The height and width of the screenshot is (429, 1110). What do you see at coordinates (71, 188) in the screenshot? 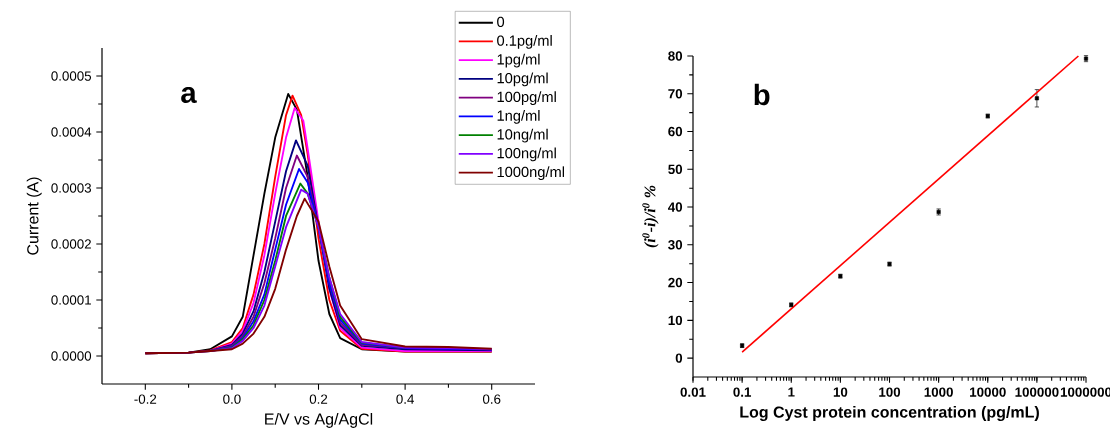
I see `y-tick-label: 0.0003` at bounding box center [71, 188].